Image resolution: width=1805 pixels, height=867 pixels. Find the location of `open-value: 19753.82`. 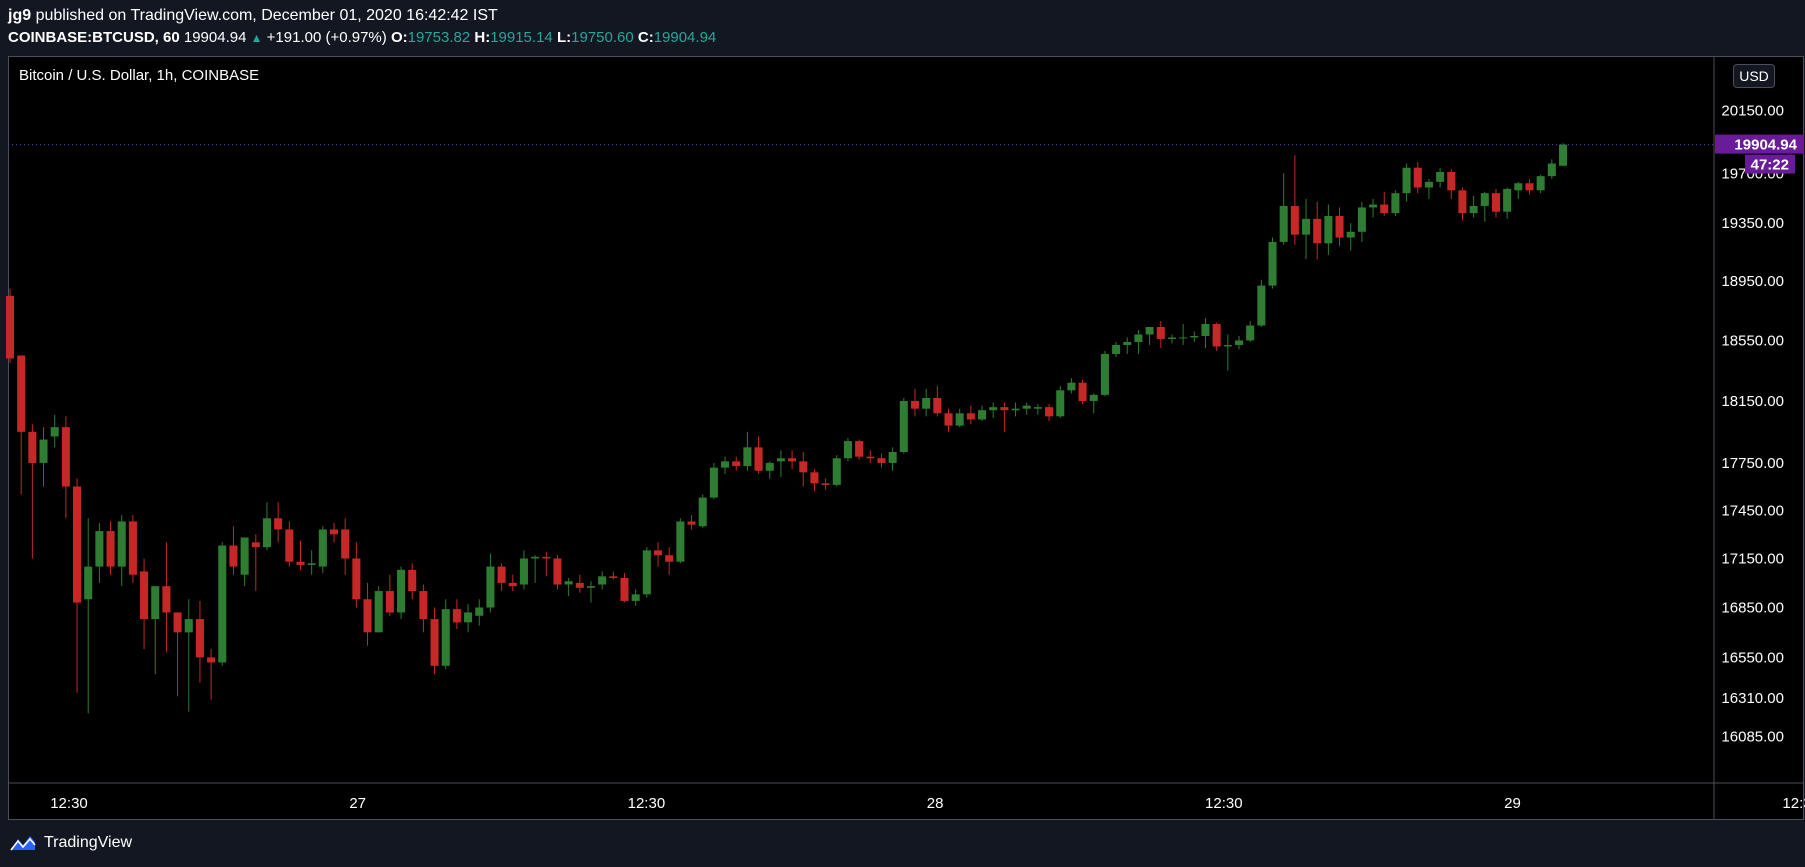

open-value: 19753.82 is located at coordinates (439, 37).